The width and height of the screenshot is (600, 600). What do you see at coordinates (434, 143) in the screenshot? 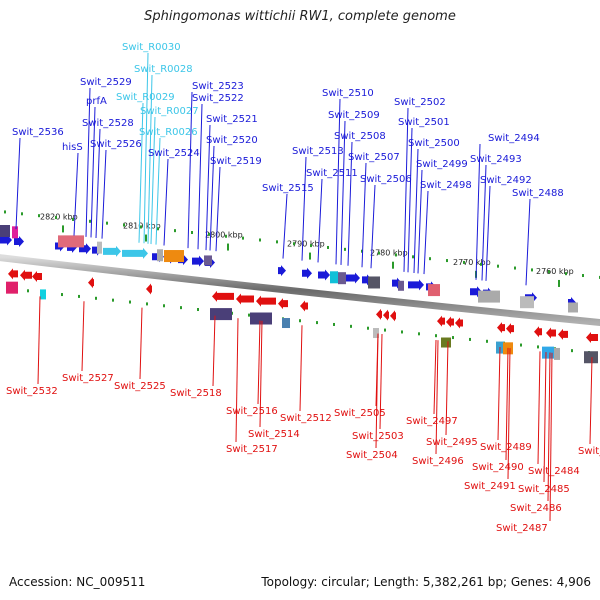
I see `forward-gene-label: Swit_2500` at bounding box center [434, 143].